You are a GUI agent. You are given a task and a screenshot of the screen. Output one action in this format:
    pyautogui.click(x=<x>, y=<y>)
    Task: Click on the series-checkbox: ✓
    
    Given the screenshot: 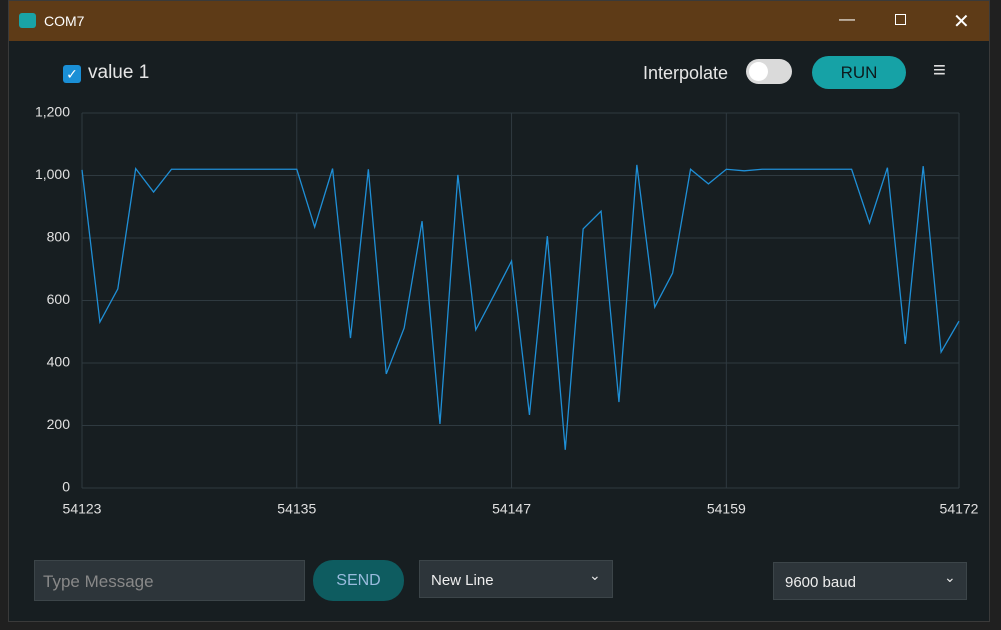 What is the action you would take?
    pyautogui.click(x=72, y=74)
    